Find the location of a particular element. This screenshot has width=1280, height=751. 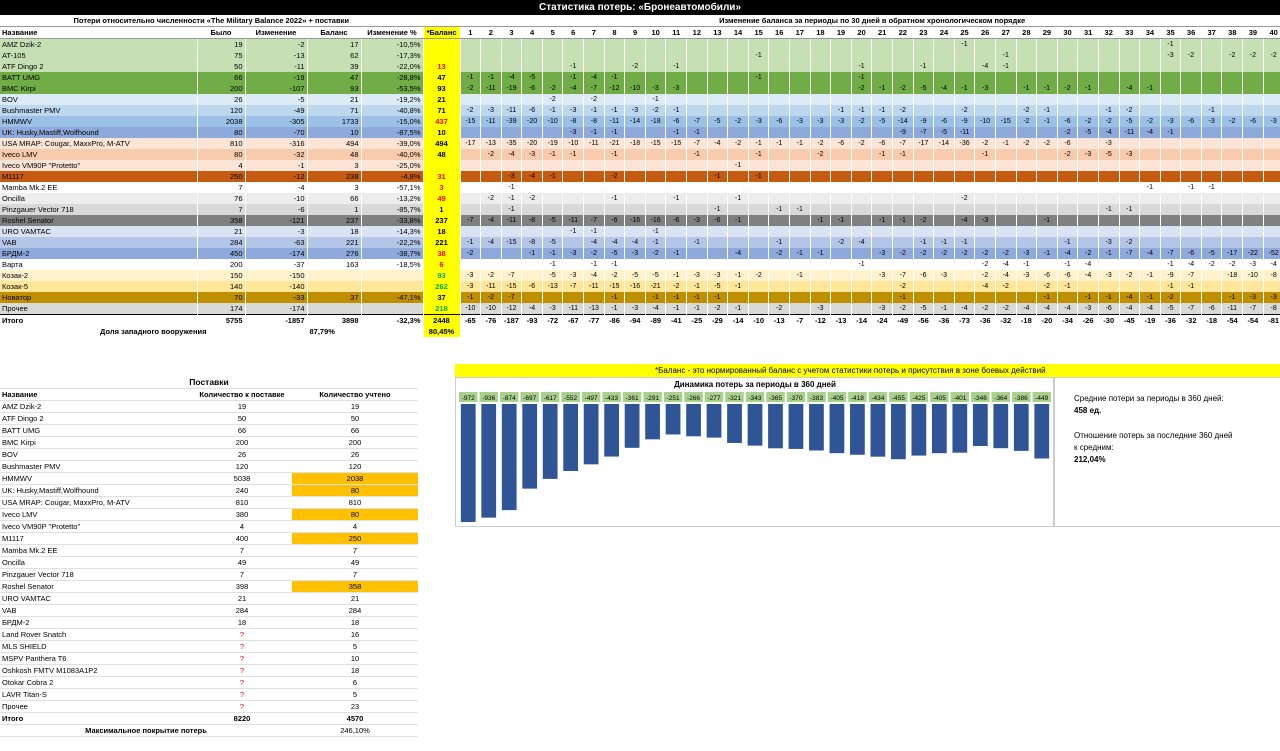

period-cell: -7 is located at coordinates (512, 297).